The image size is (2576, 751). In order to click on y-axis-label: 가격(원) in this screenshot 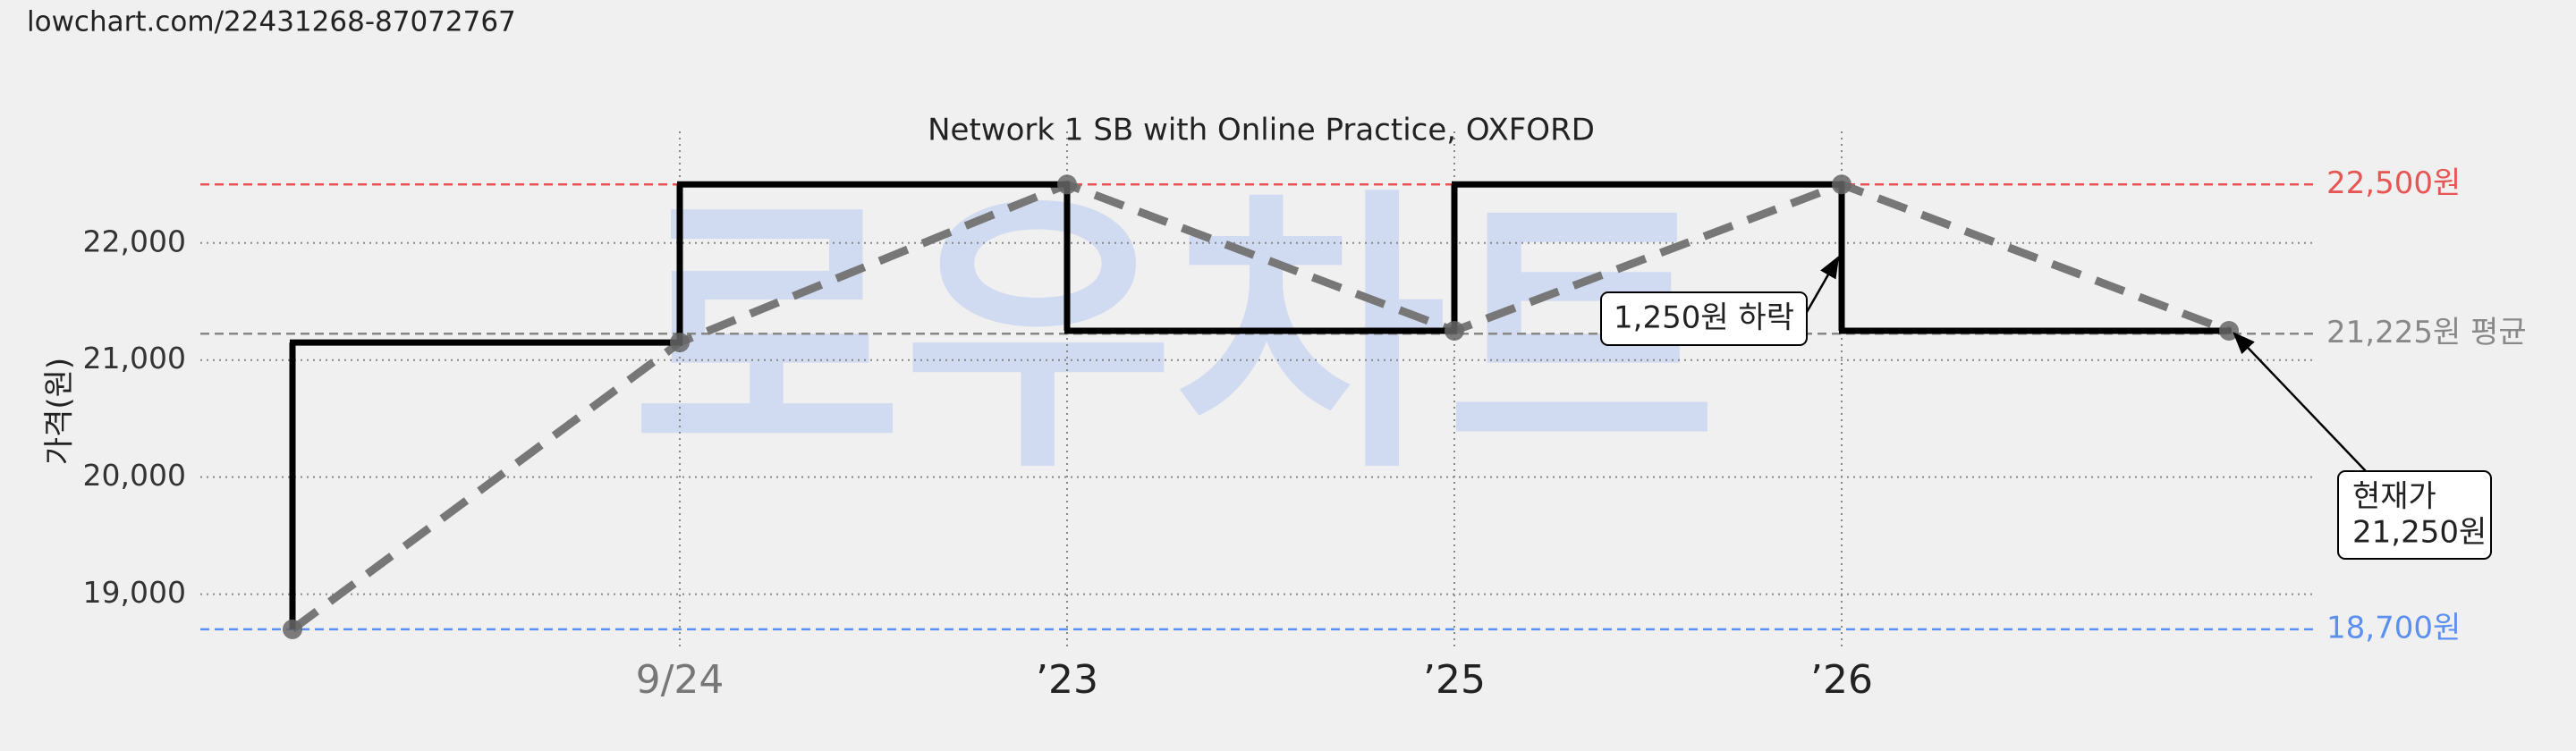, I will do `click(60, 411)`.